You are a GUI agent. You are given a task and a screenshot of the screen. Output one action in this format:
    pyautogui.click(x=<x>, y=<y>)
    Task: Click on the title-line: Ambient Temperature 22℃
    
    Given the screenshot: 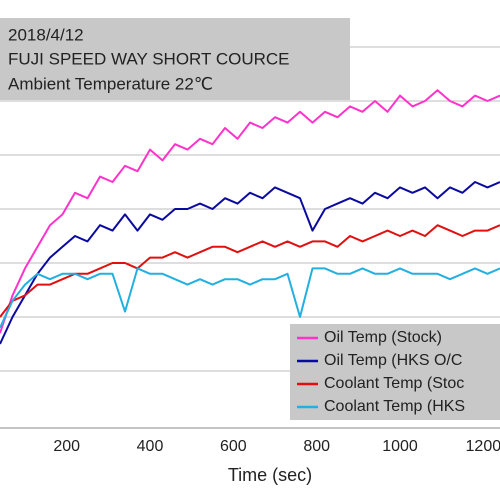 What is the action you would take?
    pyautogui.click(x=110, y=83)
    